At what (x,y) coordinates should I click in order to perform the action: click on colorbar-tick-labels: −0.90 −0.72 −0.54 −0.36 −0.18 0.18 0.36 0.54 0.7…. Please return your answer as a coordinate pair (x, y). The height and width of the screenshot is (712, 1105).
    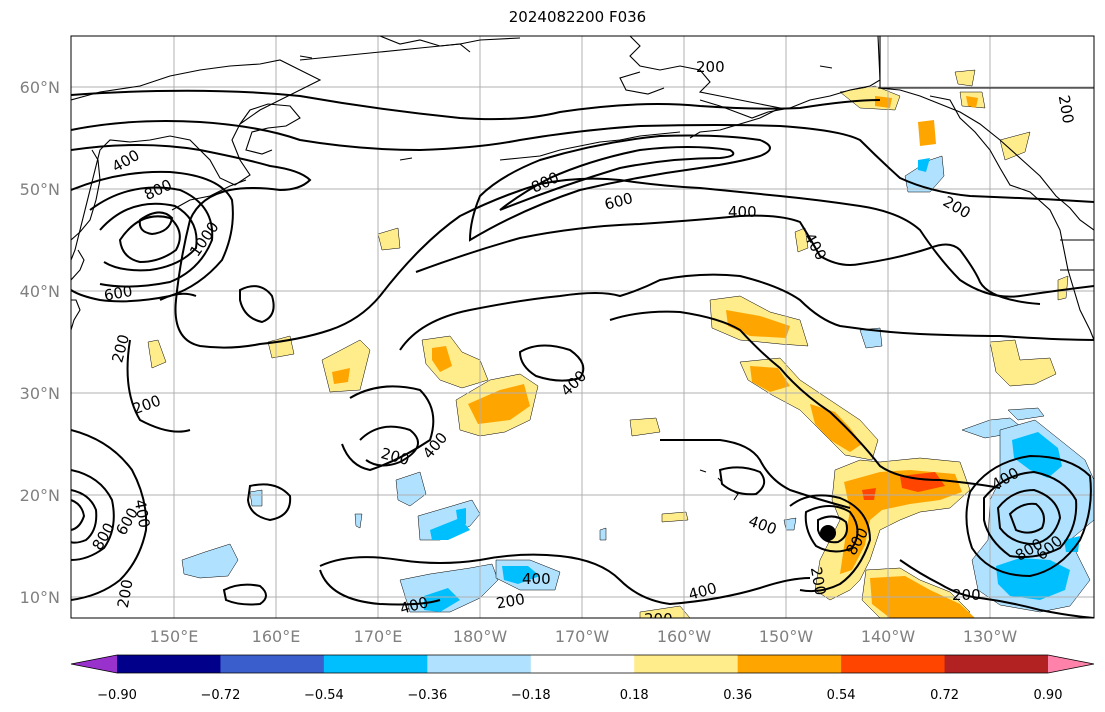
    Looking at the image, I should click on (579, 695).